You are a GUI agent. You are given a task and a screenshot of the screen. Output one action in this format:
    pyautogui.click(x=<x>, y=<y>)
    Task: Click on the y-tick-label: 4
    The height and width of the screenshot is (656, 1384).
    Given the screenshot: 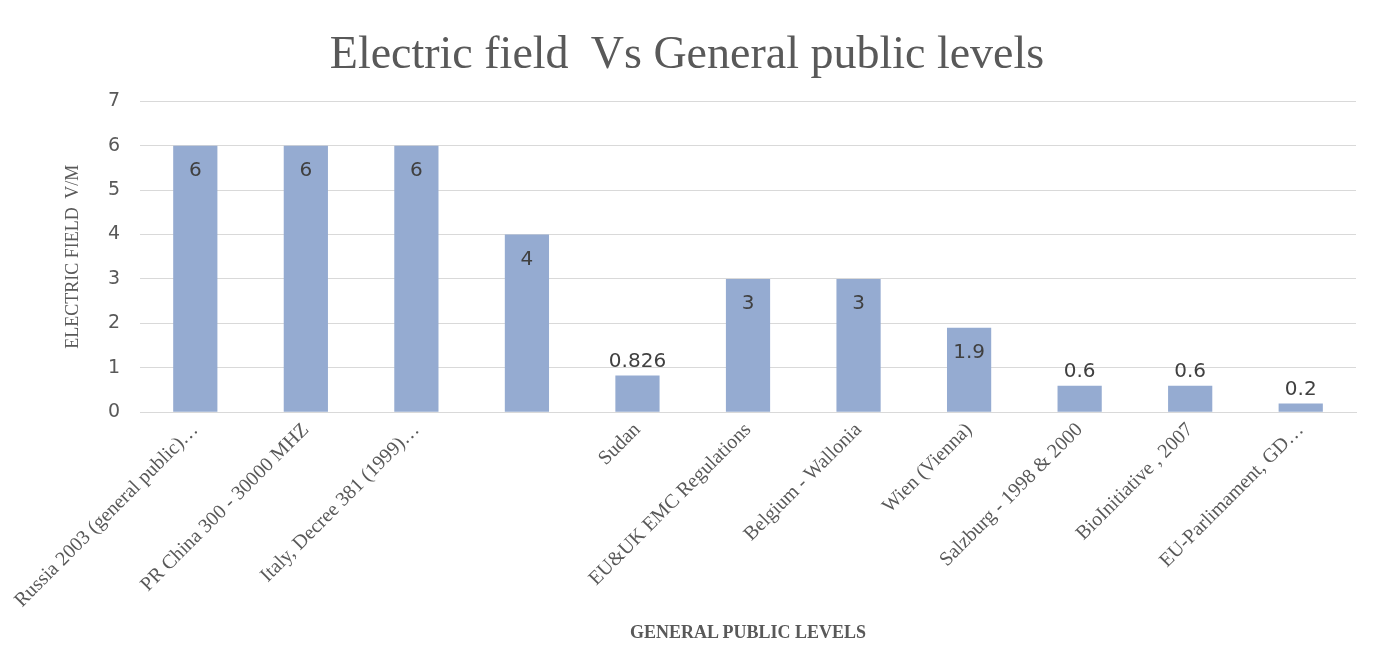 What is the action you would take?
    pyautogui.click(x=114, y=232)
    